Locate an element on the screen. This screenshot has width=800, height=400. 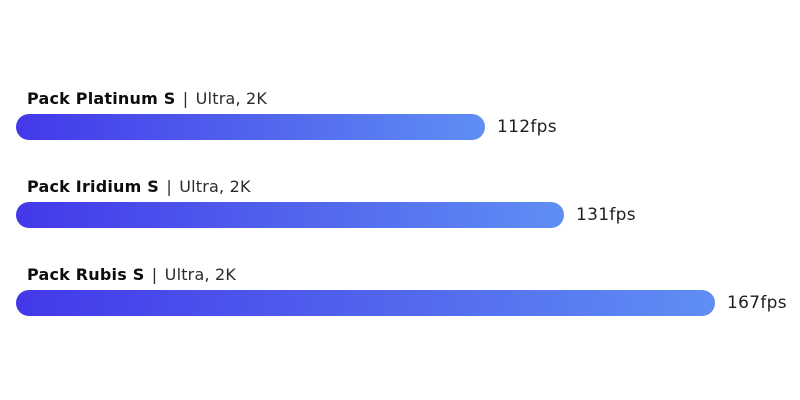
fps-value-label: 112fps is located at coordinates (527, 127).